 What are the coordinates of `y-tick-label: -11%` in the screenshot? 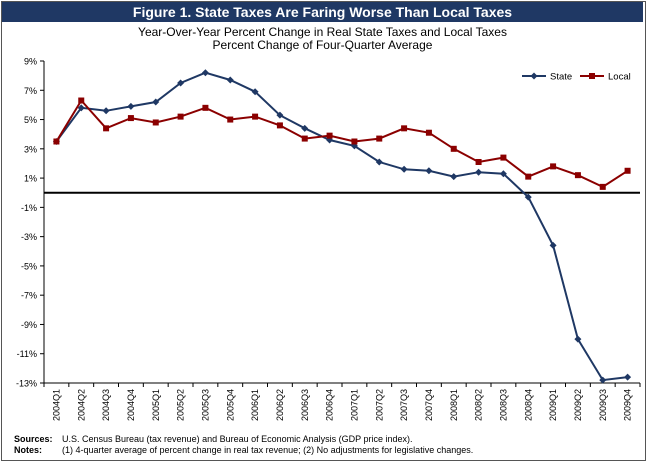 It's located at (27, 354).